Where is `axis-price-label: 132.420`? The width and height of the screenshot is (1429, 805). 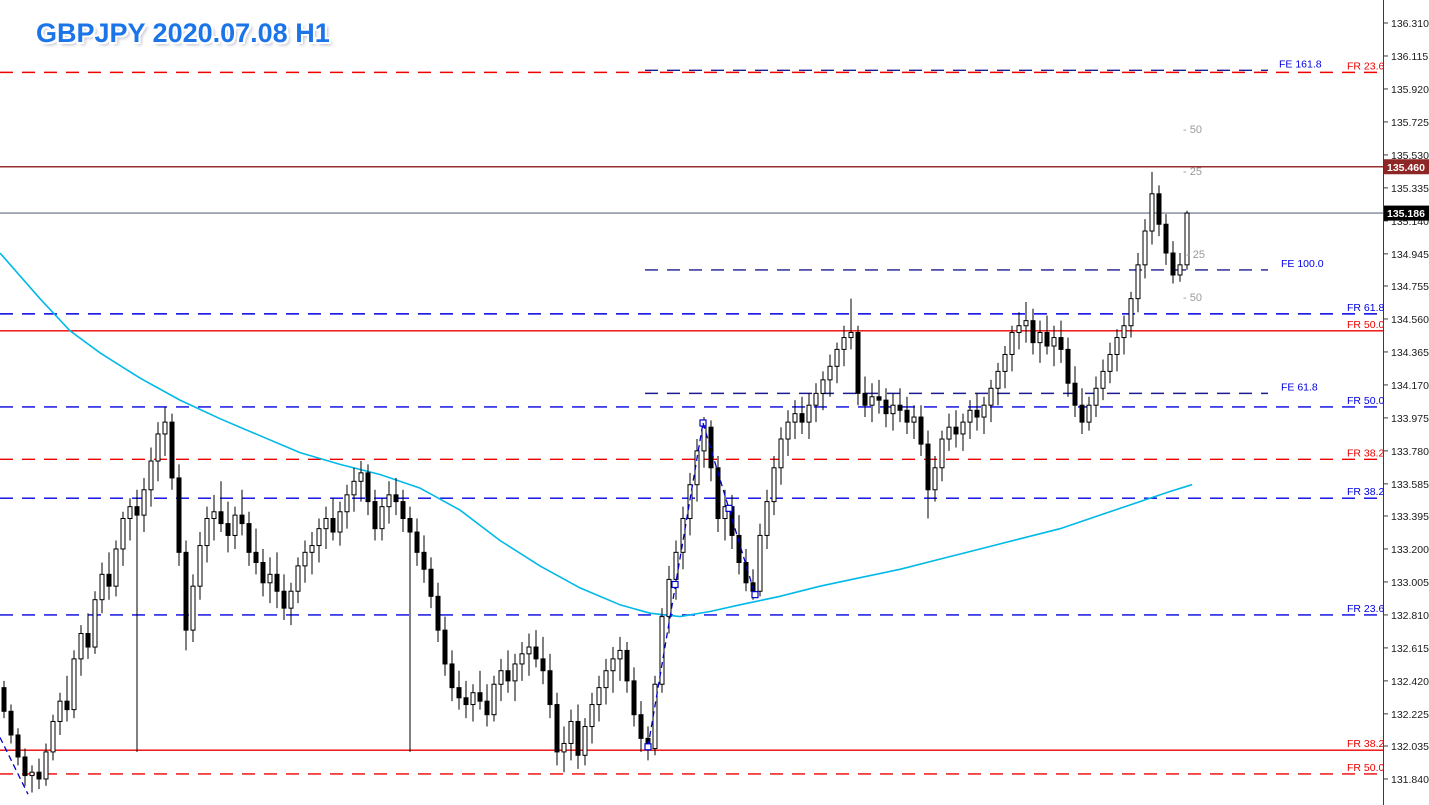 axis-price-label: 132.420 is located at coordinates (1410, 682).